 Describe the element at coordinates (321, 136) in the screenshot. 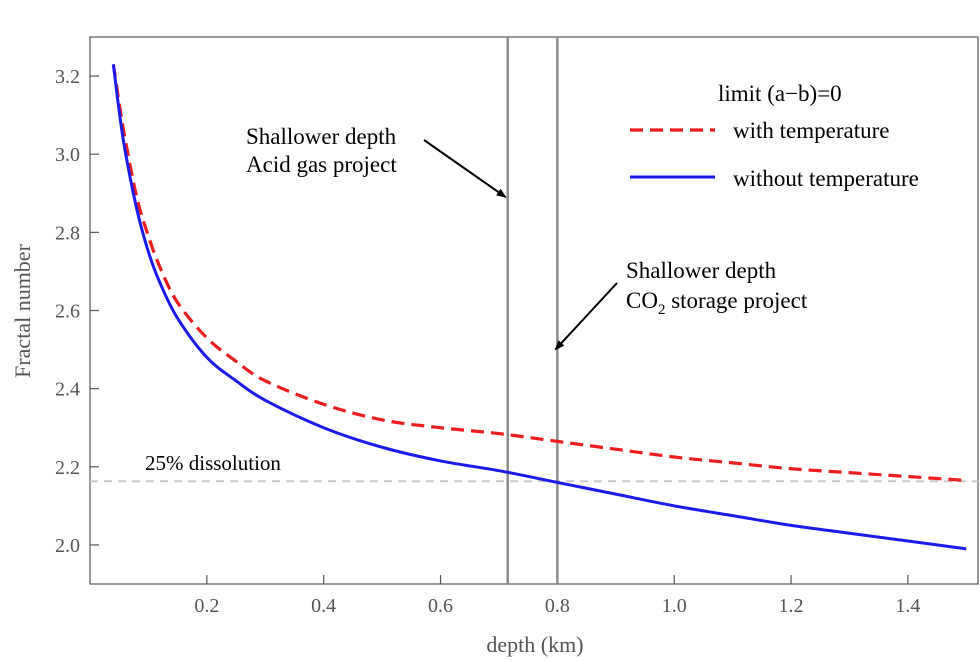

I see `annotation-acid-gas-line1: Shallower depth` at that location.